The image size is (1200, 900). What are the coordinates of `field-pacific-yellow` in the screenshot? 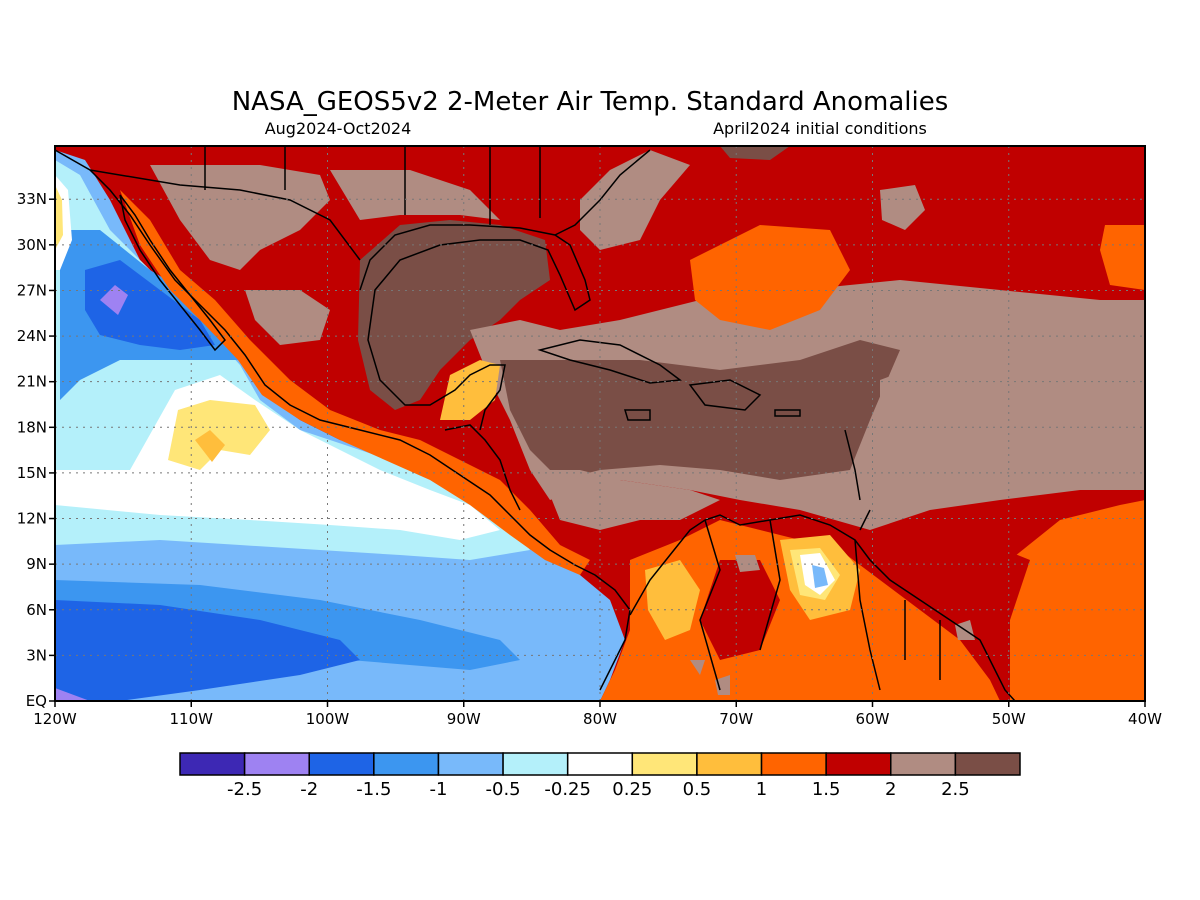 It's located at (219, 435).